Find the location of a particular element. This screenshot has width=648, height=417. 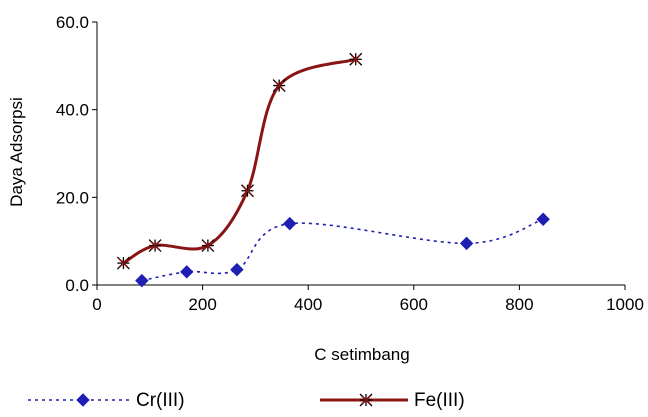

x-axis-title: C setimbang is located at coordinates (361, 354).